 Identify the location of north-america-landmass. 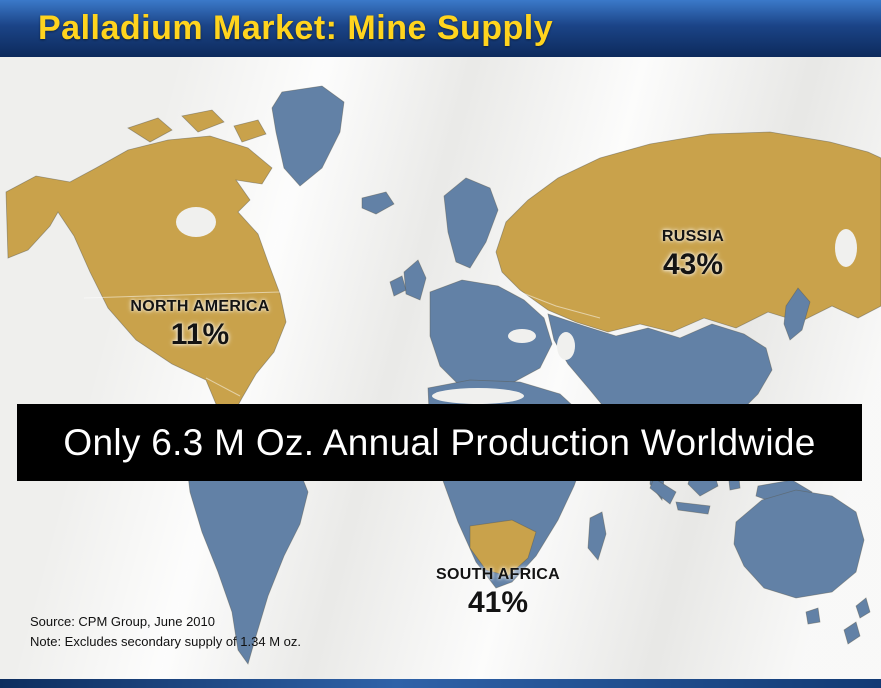
(146, 278).